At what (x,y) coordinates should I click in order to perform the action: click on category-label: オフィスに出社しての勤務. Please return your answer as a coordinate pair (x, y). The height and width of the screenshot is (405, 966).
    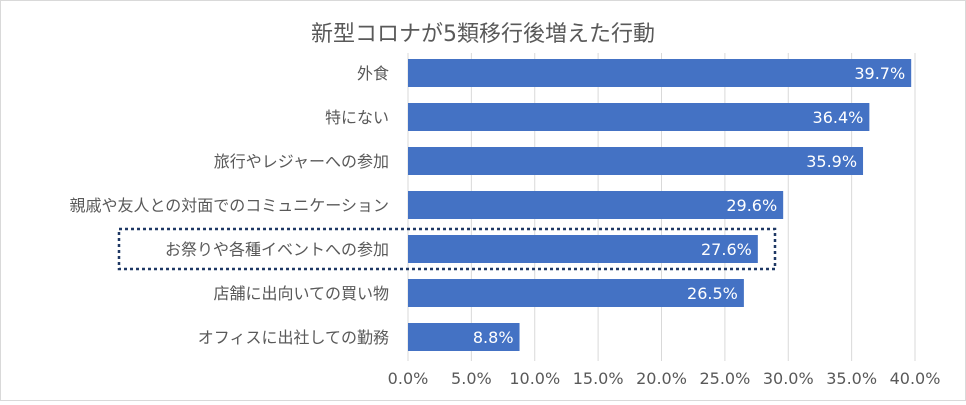
    Looking at the image, I should click on (293, 337).